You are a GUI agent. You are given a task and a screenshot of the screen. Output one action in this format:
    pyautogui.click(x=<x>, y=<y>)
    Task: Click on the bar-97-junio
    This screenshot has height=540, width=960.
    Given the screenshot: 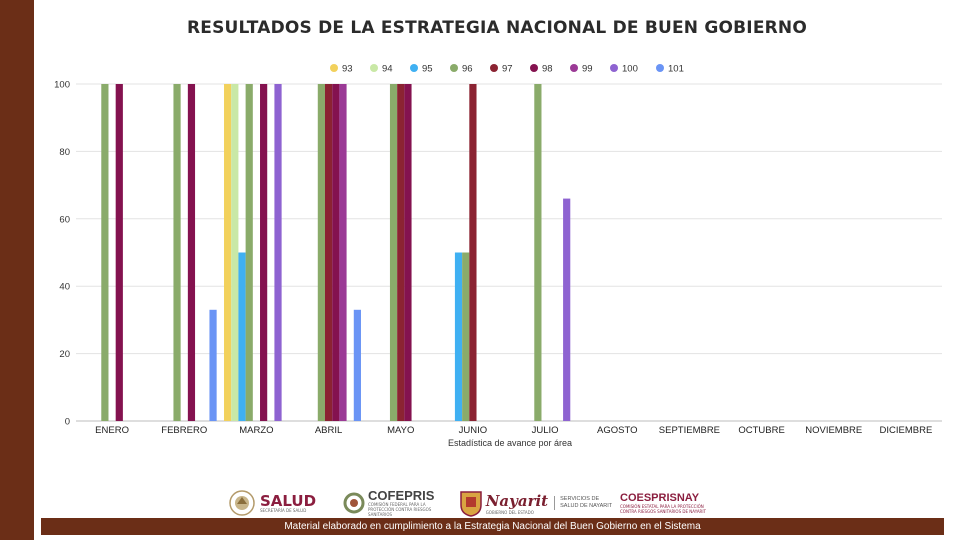 What is the action you would take?
    pyautogui.click(x=473, y=252)
    